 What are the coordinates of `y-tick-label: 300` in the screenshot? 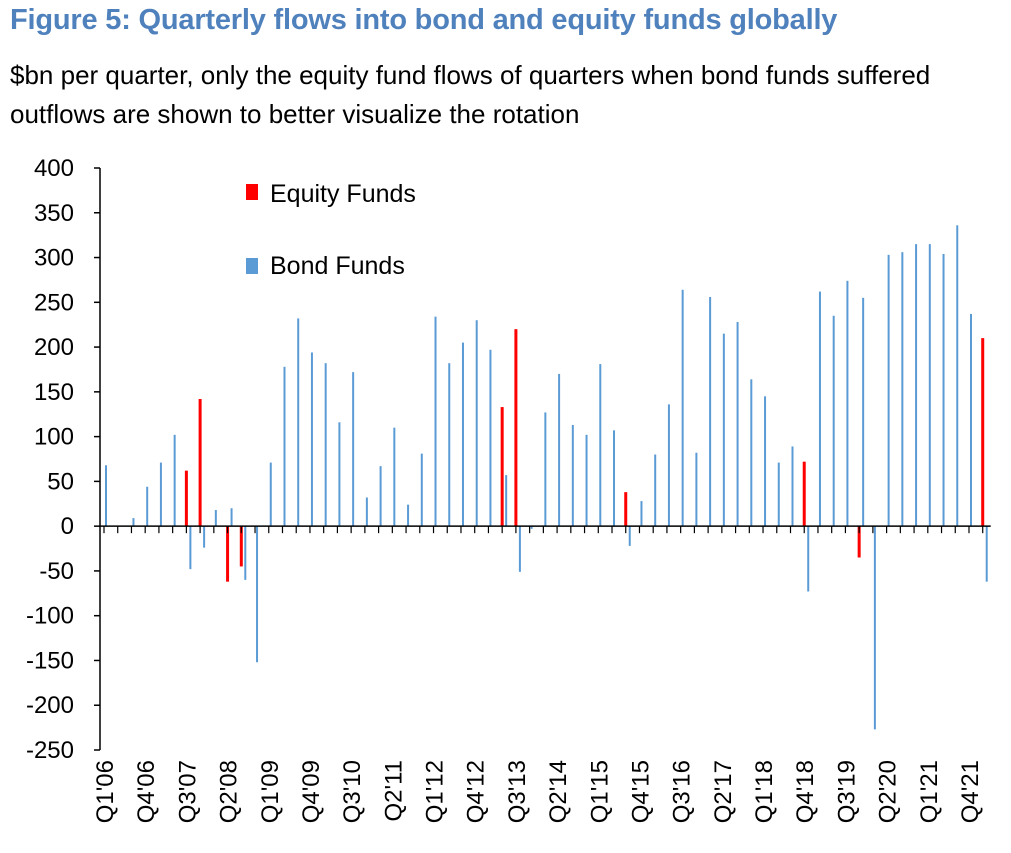 It's located at (54, 258).